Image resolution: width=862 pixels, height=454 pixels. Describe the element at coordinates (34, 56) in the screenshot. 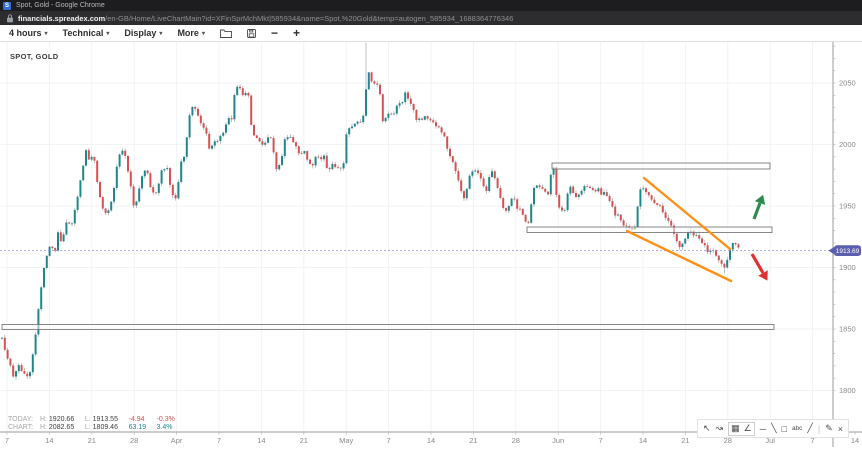

I see `symbol-label: SPOT, GOLD` at that location.